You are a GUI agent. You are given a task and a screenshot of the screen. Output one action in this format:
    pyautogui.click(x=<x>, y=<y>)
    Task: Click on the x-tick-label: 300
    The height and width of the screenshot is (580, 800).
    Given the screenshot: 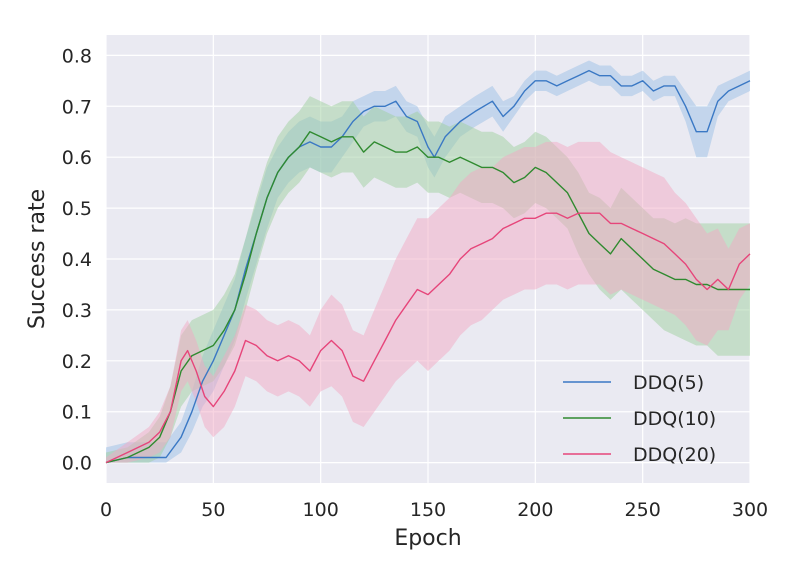 What is the action you would take?
    pyautogui.click(x=750, y=510)
    